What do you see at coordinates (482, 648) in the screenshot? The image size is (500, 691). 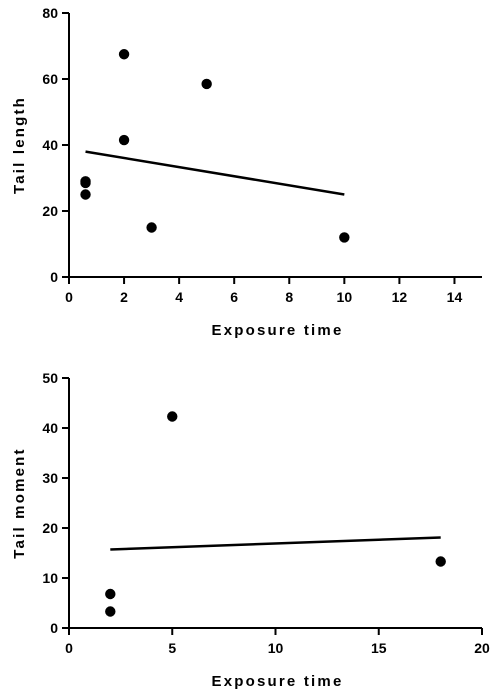 I see `x-tick-label: 20` at bounding box center [482, 648].